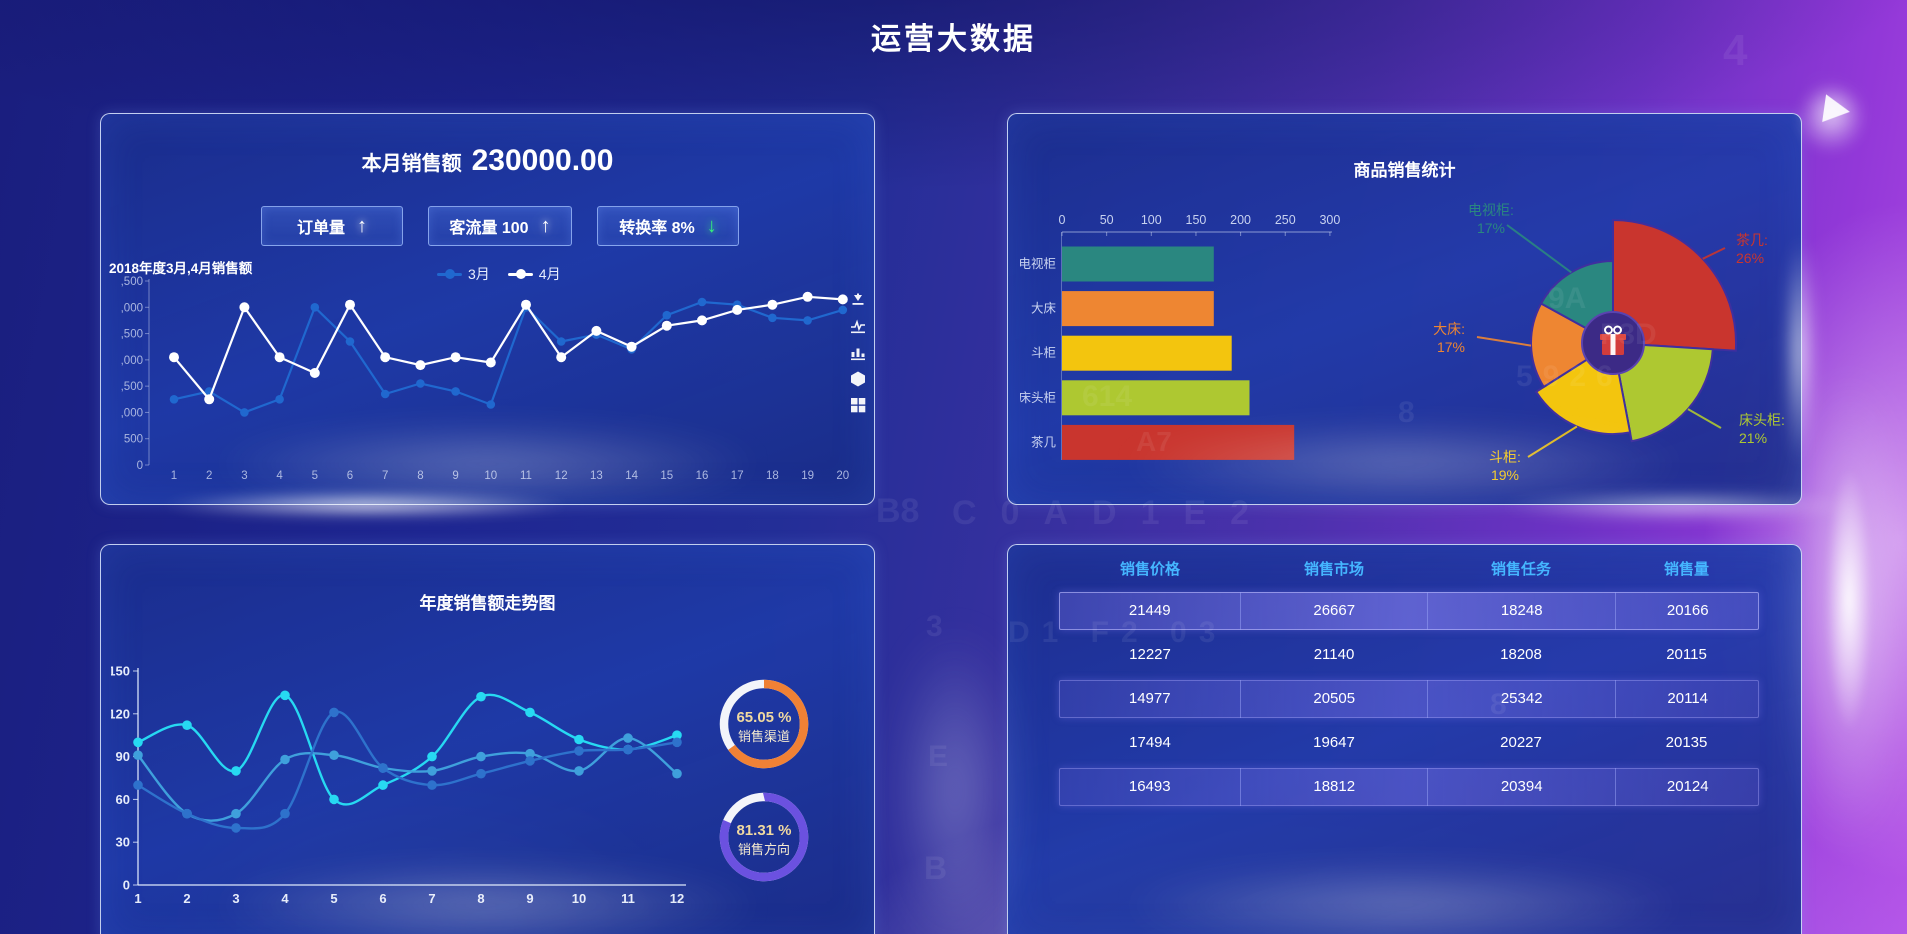 The image size is (1907, 934). What do you see at coordinates (1753, 438) in the screenshot?
I see `svg-text: 21%` at bounding box center [1753, 438].